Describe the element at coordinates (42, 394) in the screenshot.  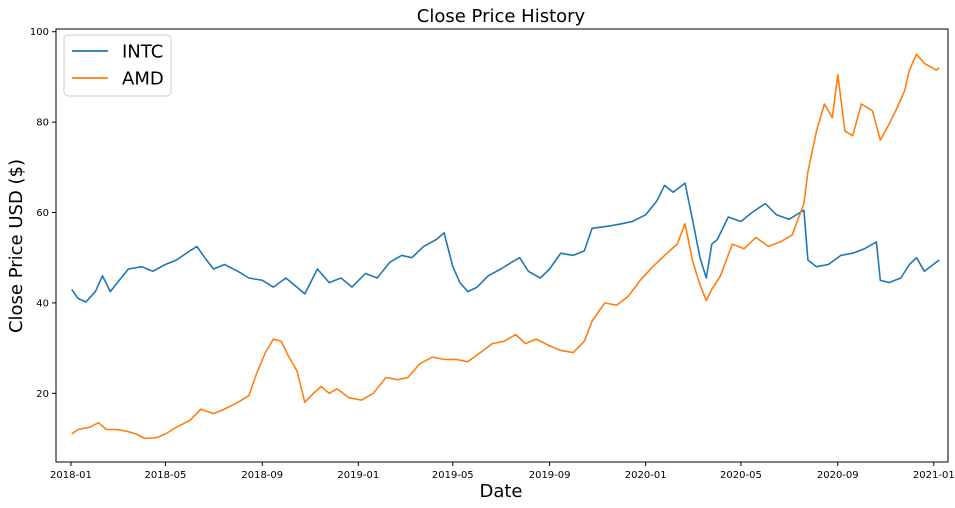
I see `y-tick-label: 20` at that location.